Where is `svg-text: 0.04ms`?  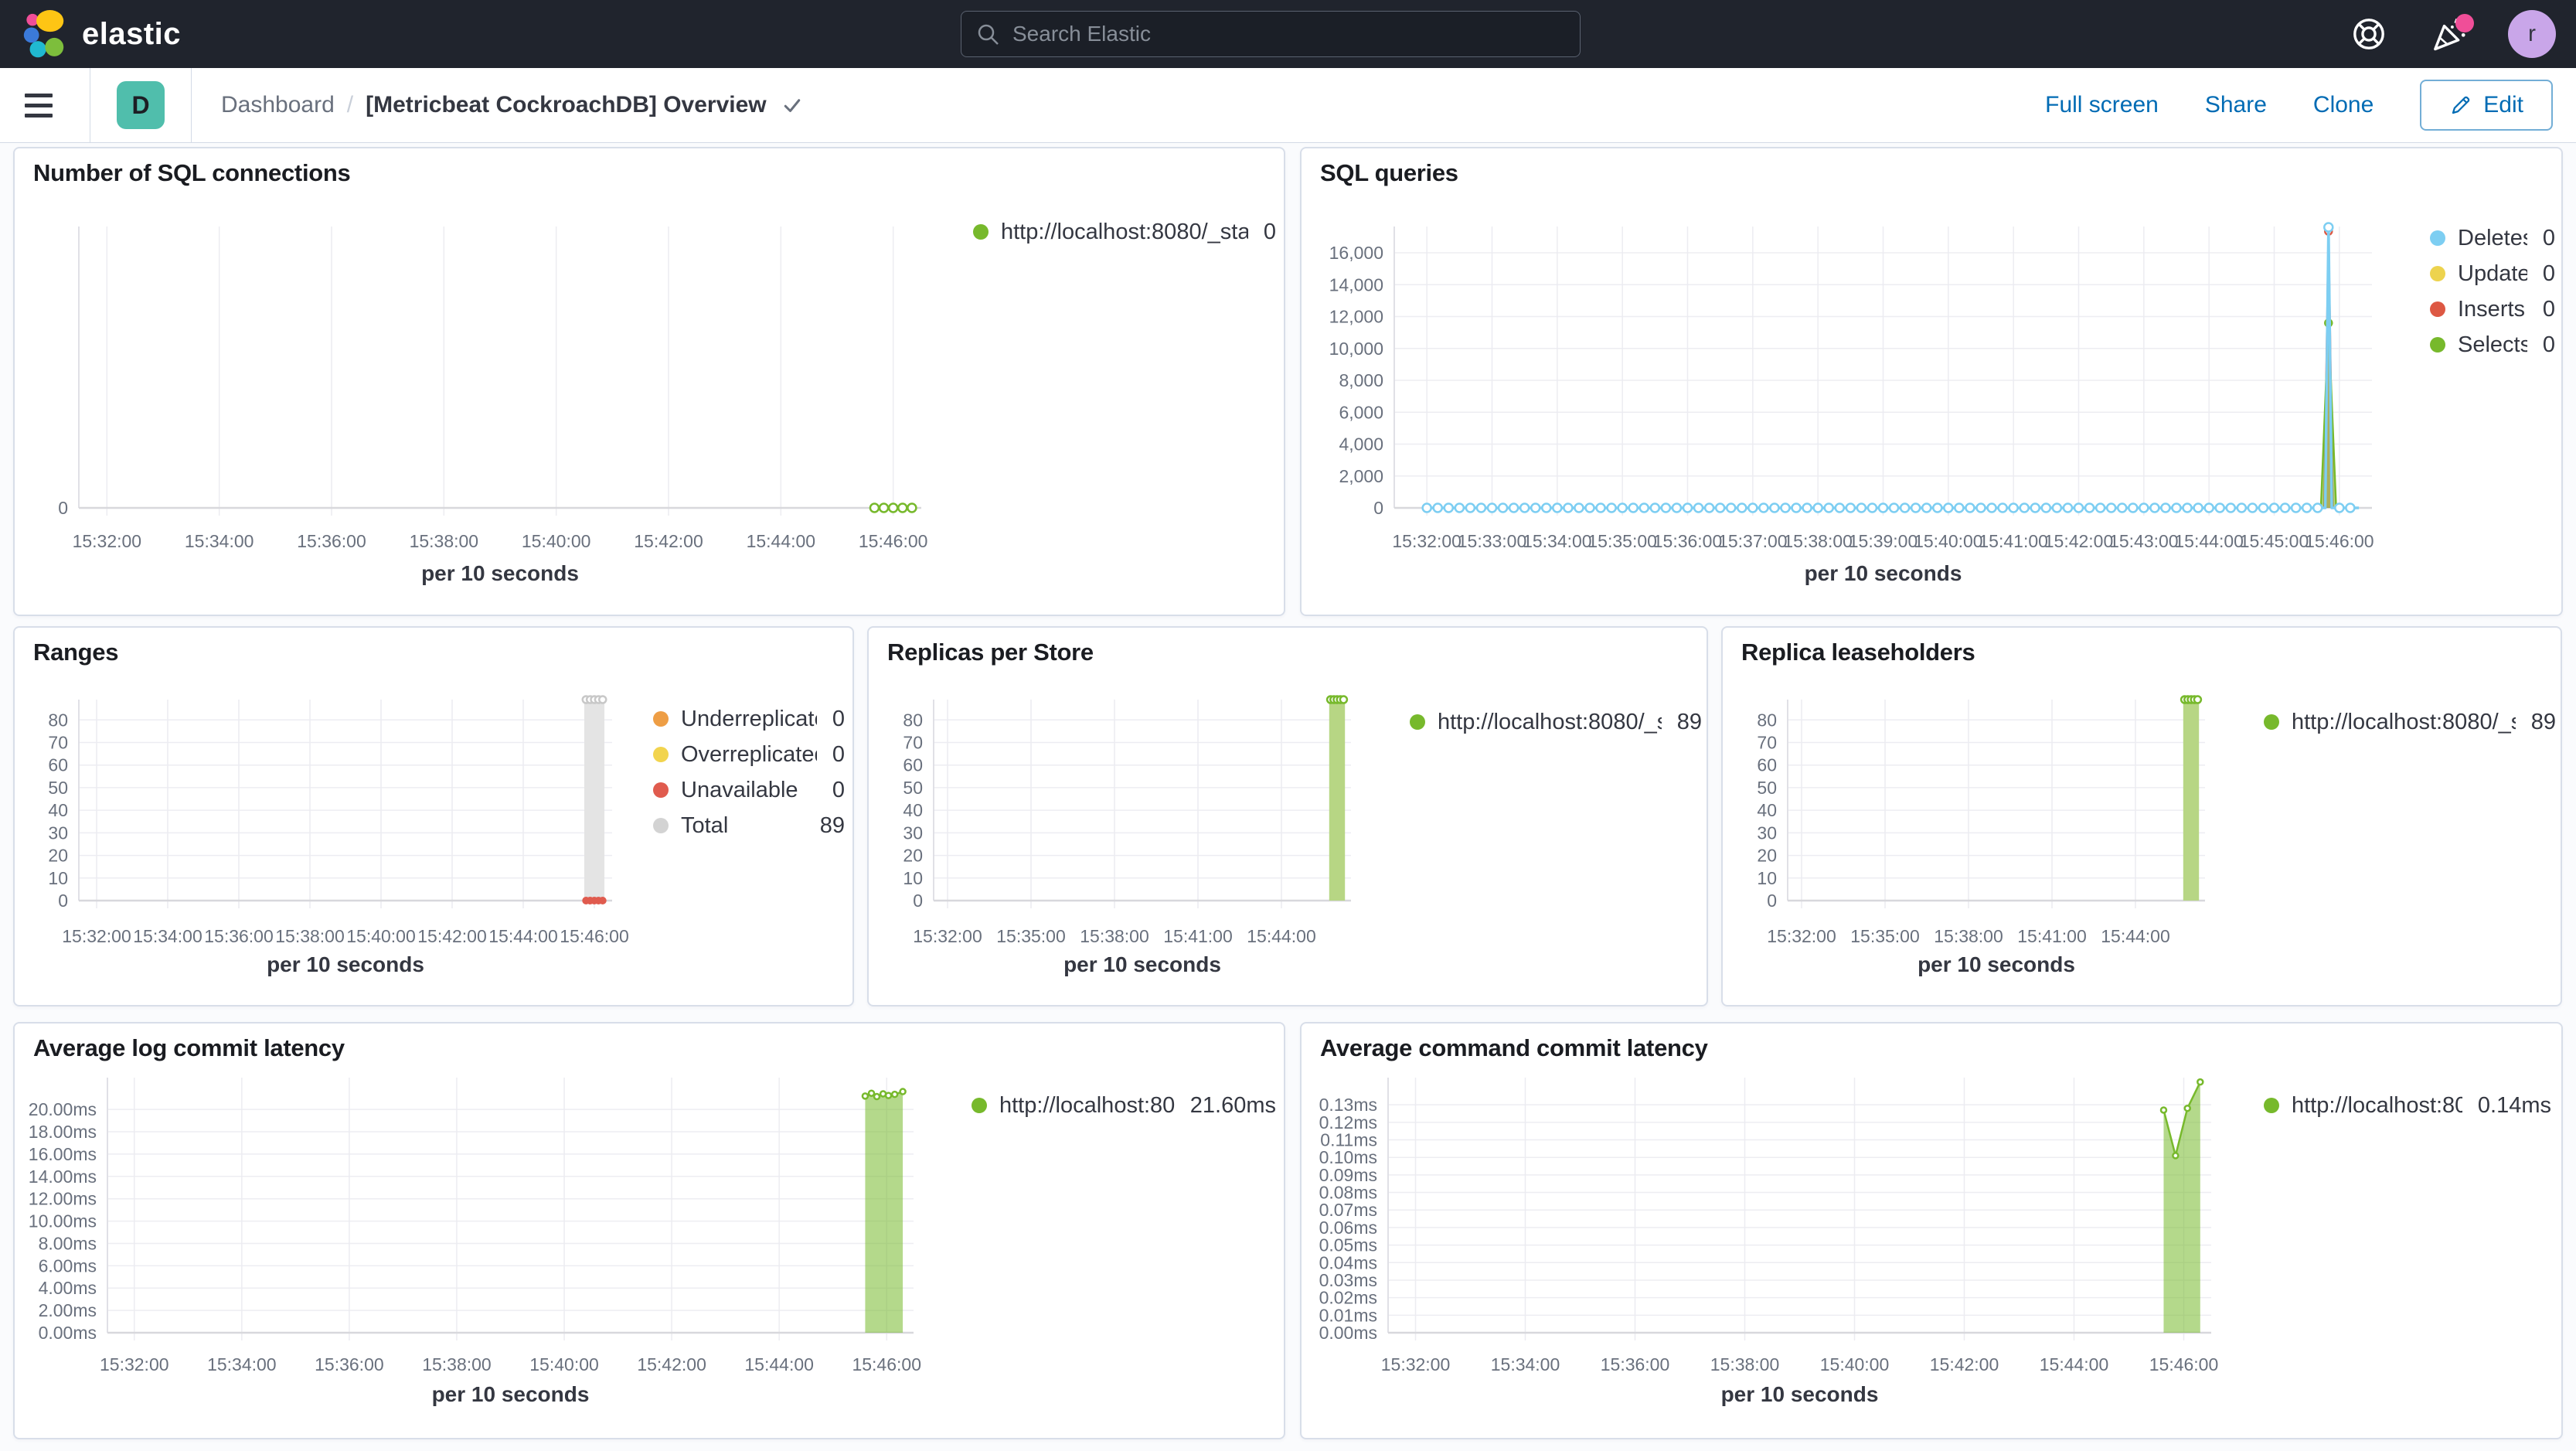
svg-text: 0.04ms is located at coordinates (1348, 1262).